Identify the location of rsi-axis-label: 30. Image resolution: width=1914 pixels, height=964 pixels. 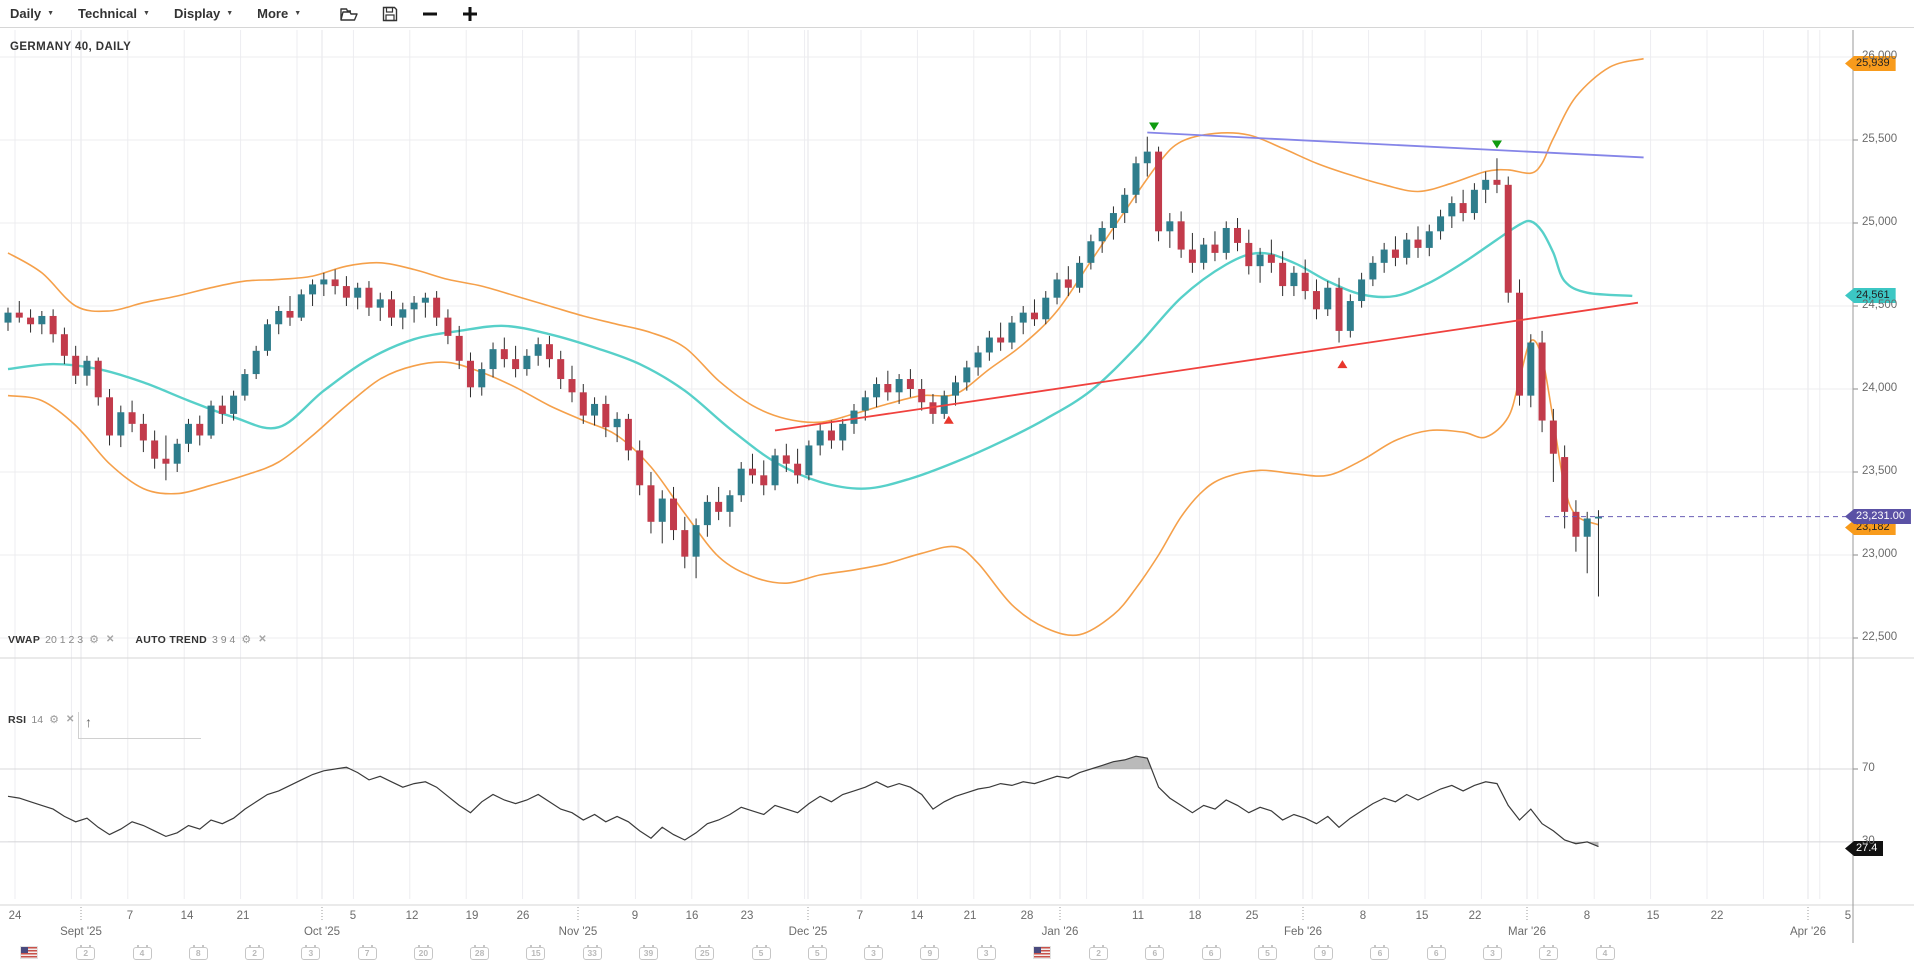
(1868, 840).